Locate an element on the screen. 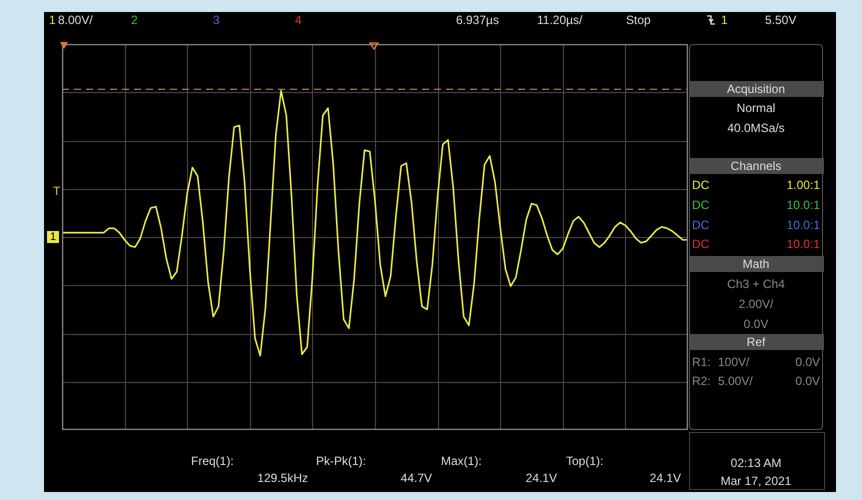  text: 11.20µs/ is located at coordinates (559, 20).